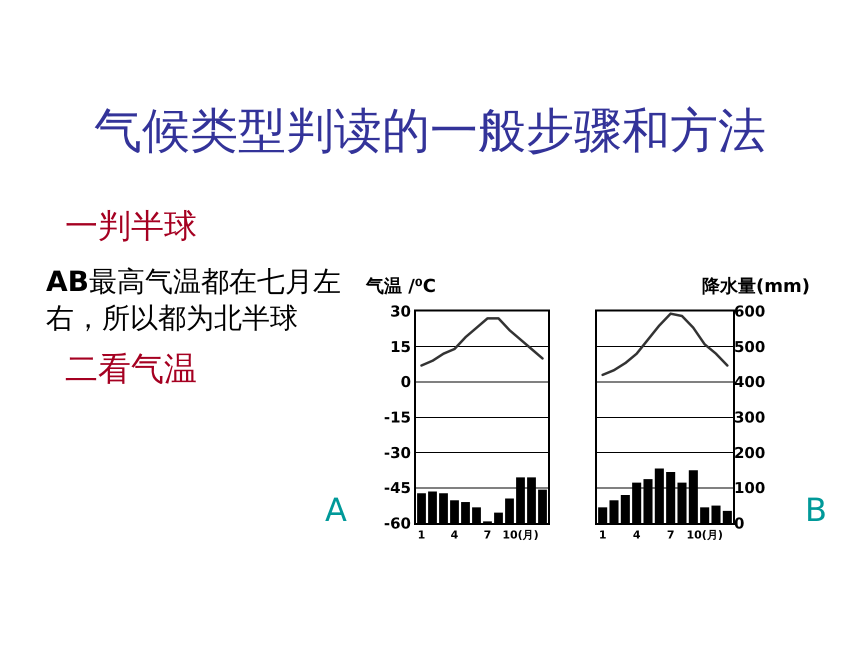  What do you see at coordinates (430, 131) in the screenshot?
I see `text: 气候类型判读的一般步骤和方法` at bounding box center [430, 131].